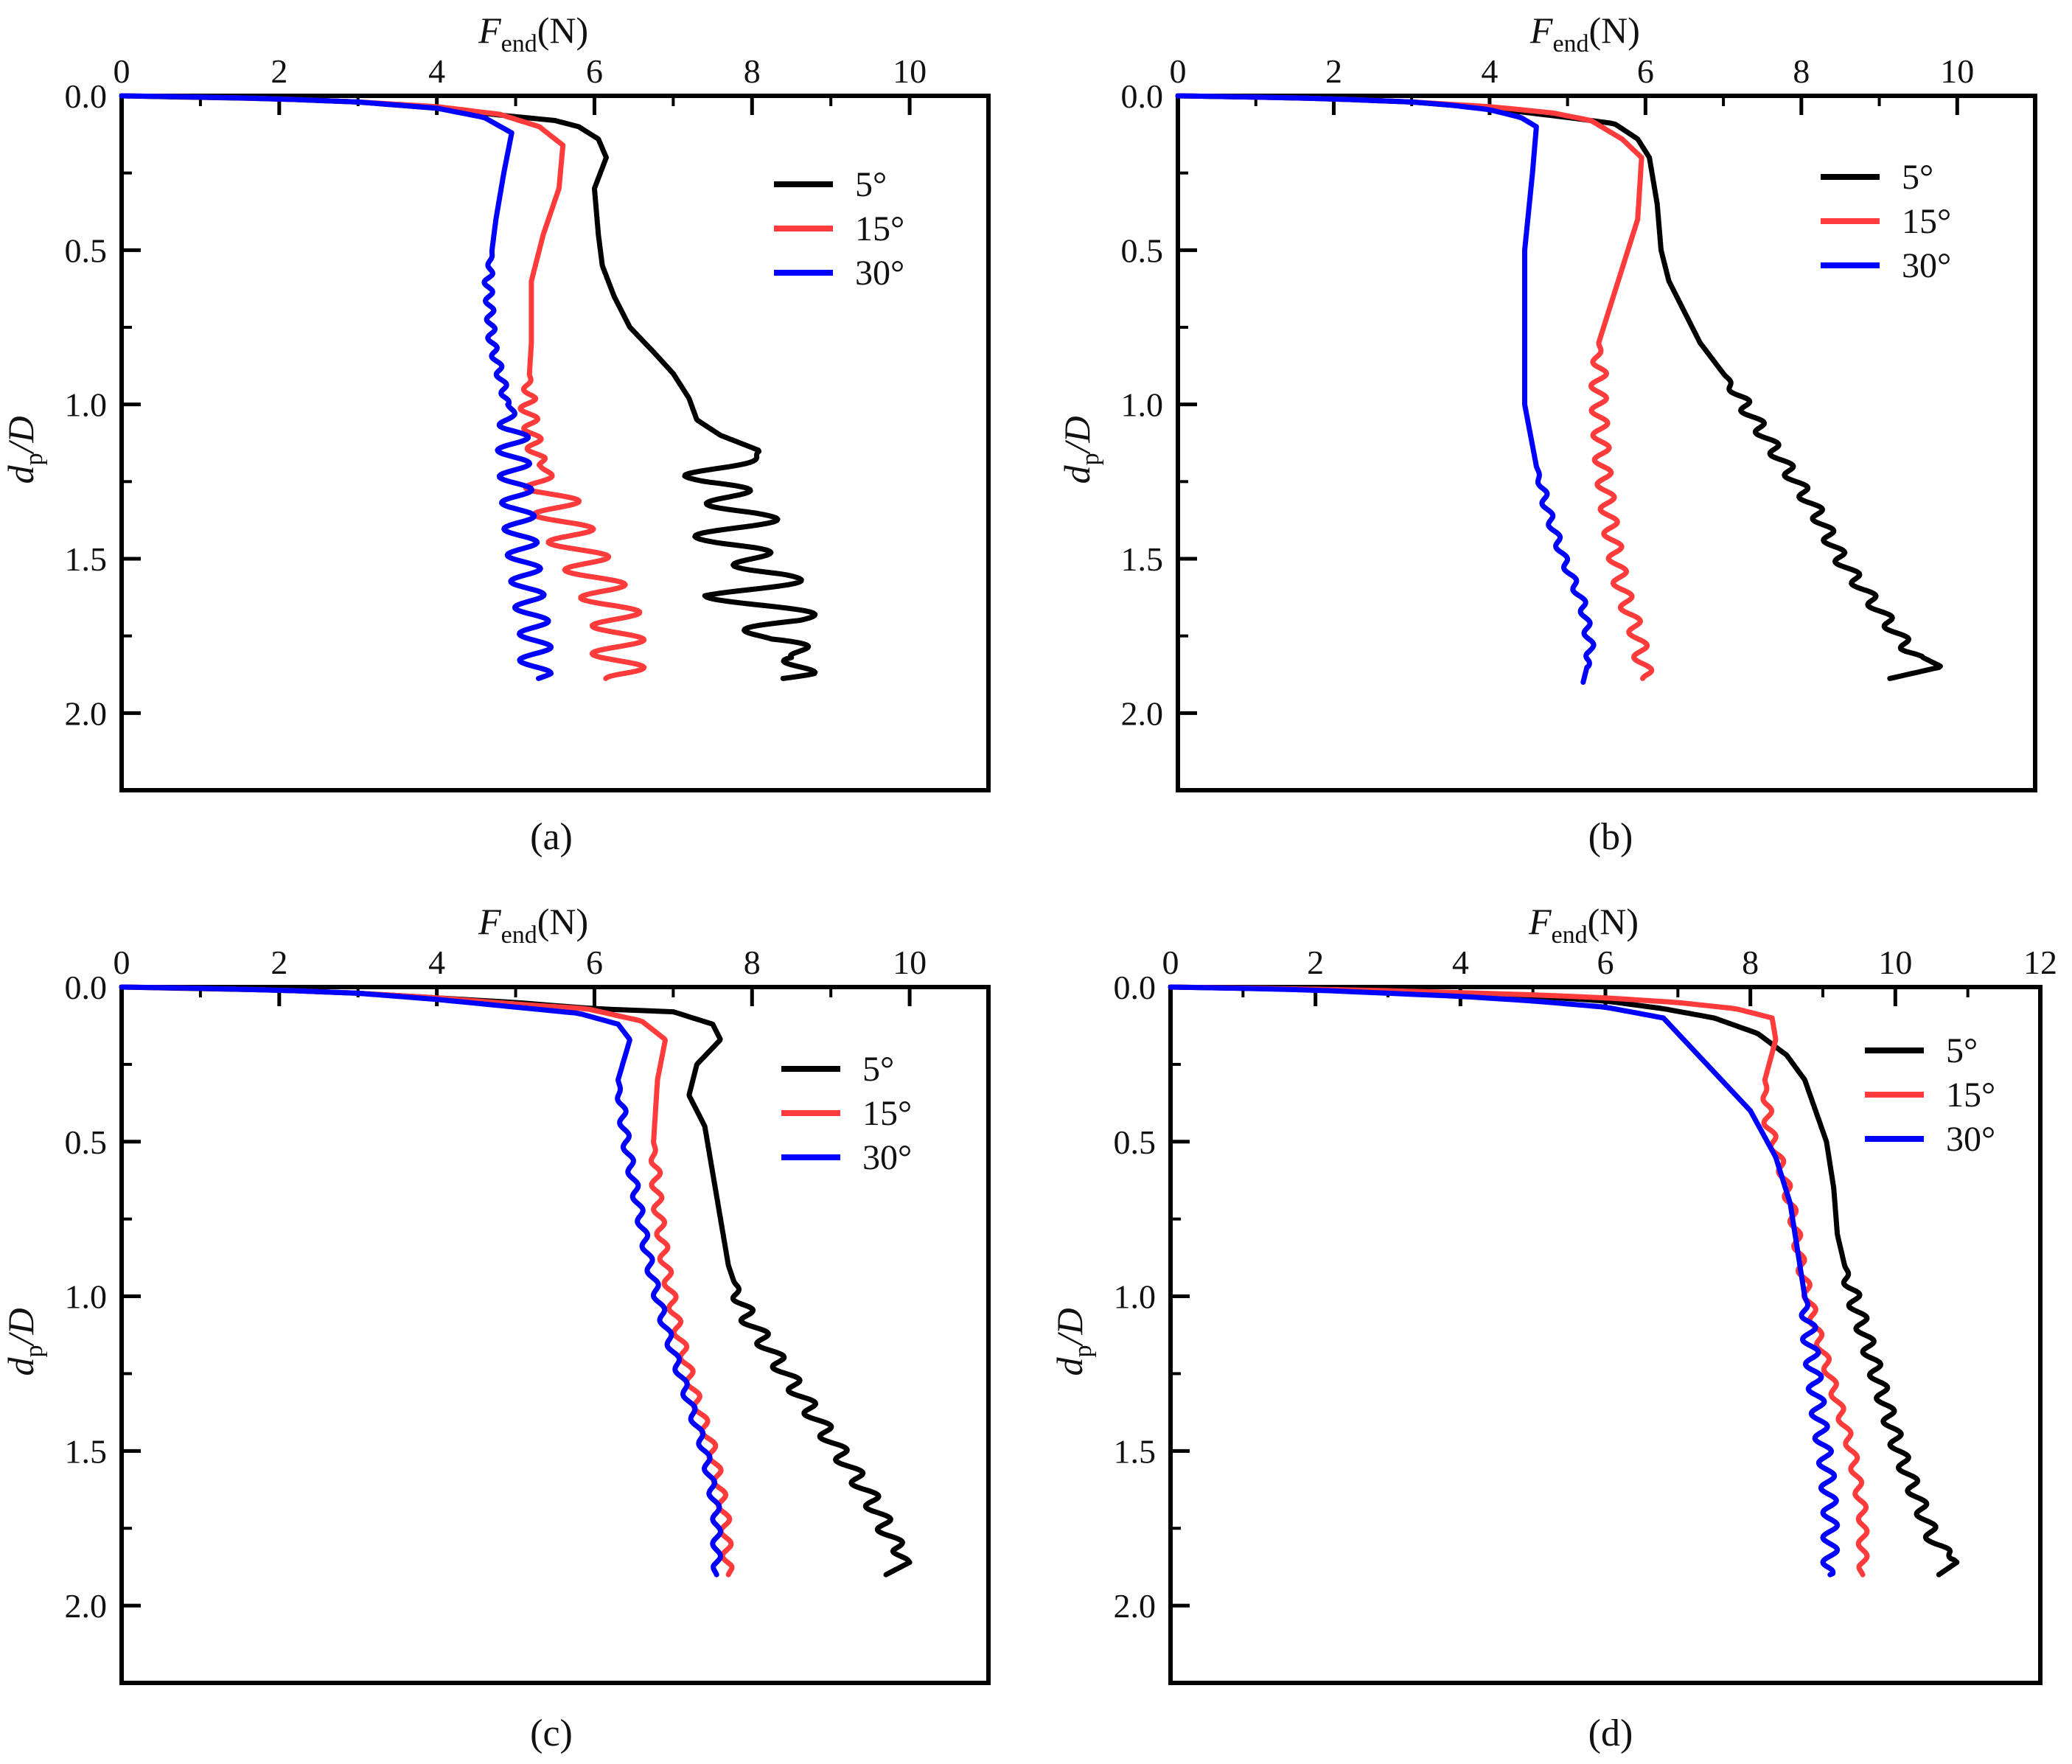 This screenshot has width=2072, height=1764. I want to click on panel-caption: (c), so click(551, 1733).